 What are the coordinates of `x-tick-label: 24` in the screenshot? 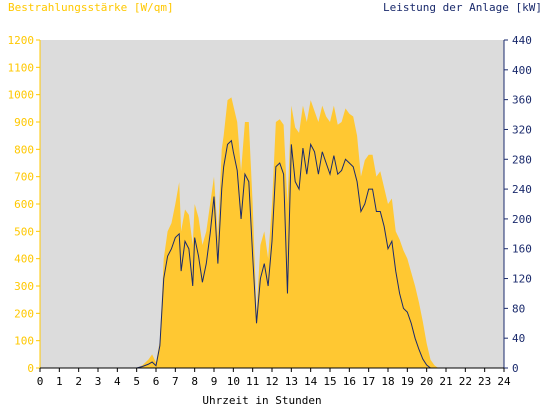 It's located at (504, 381).